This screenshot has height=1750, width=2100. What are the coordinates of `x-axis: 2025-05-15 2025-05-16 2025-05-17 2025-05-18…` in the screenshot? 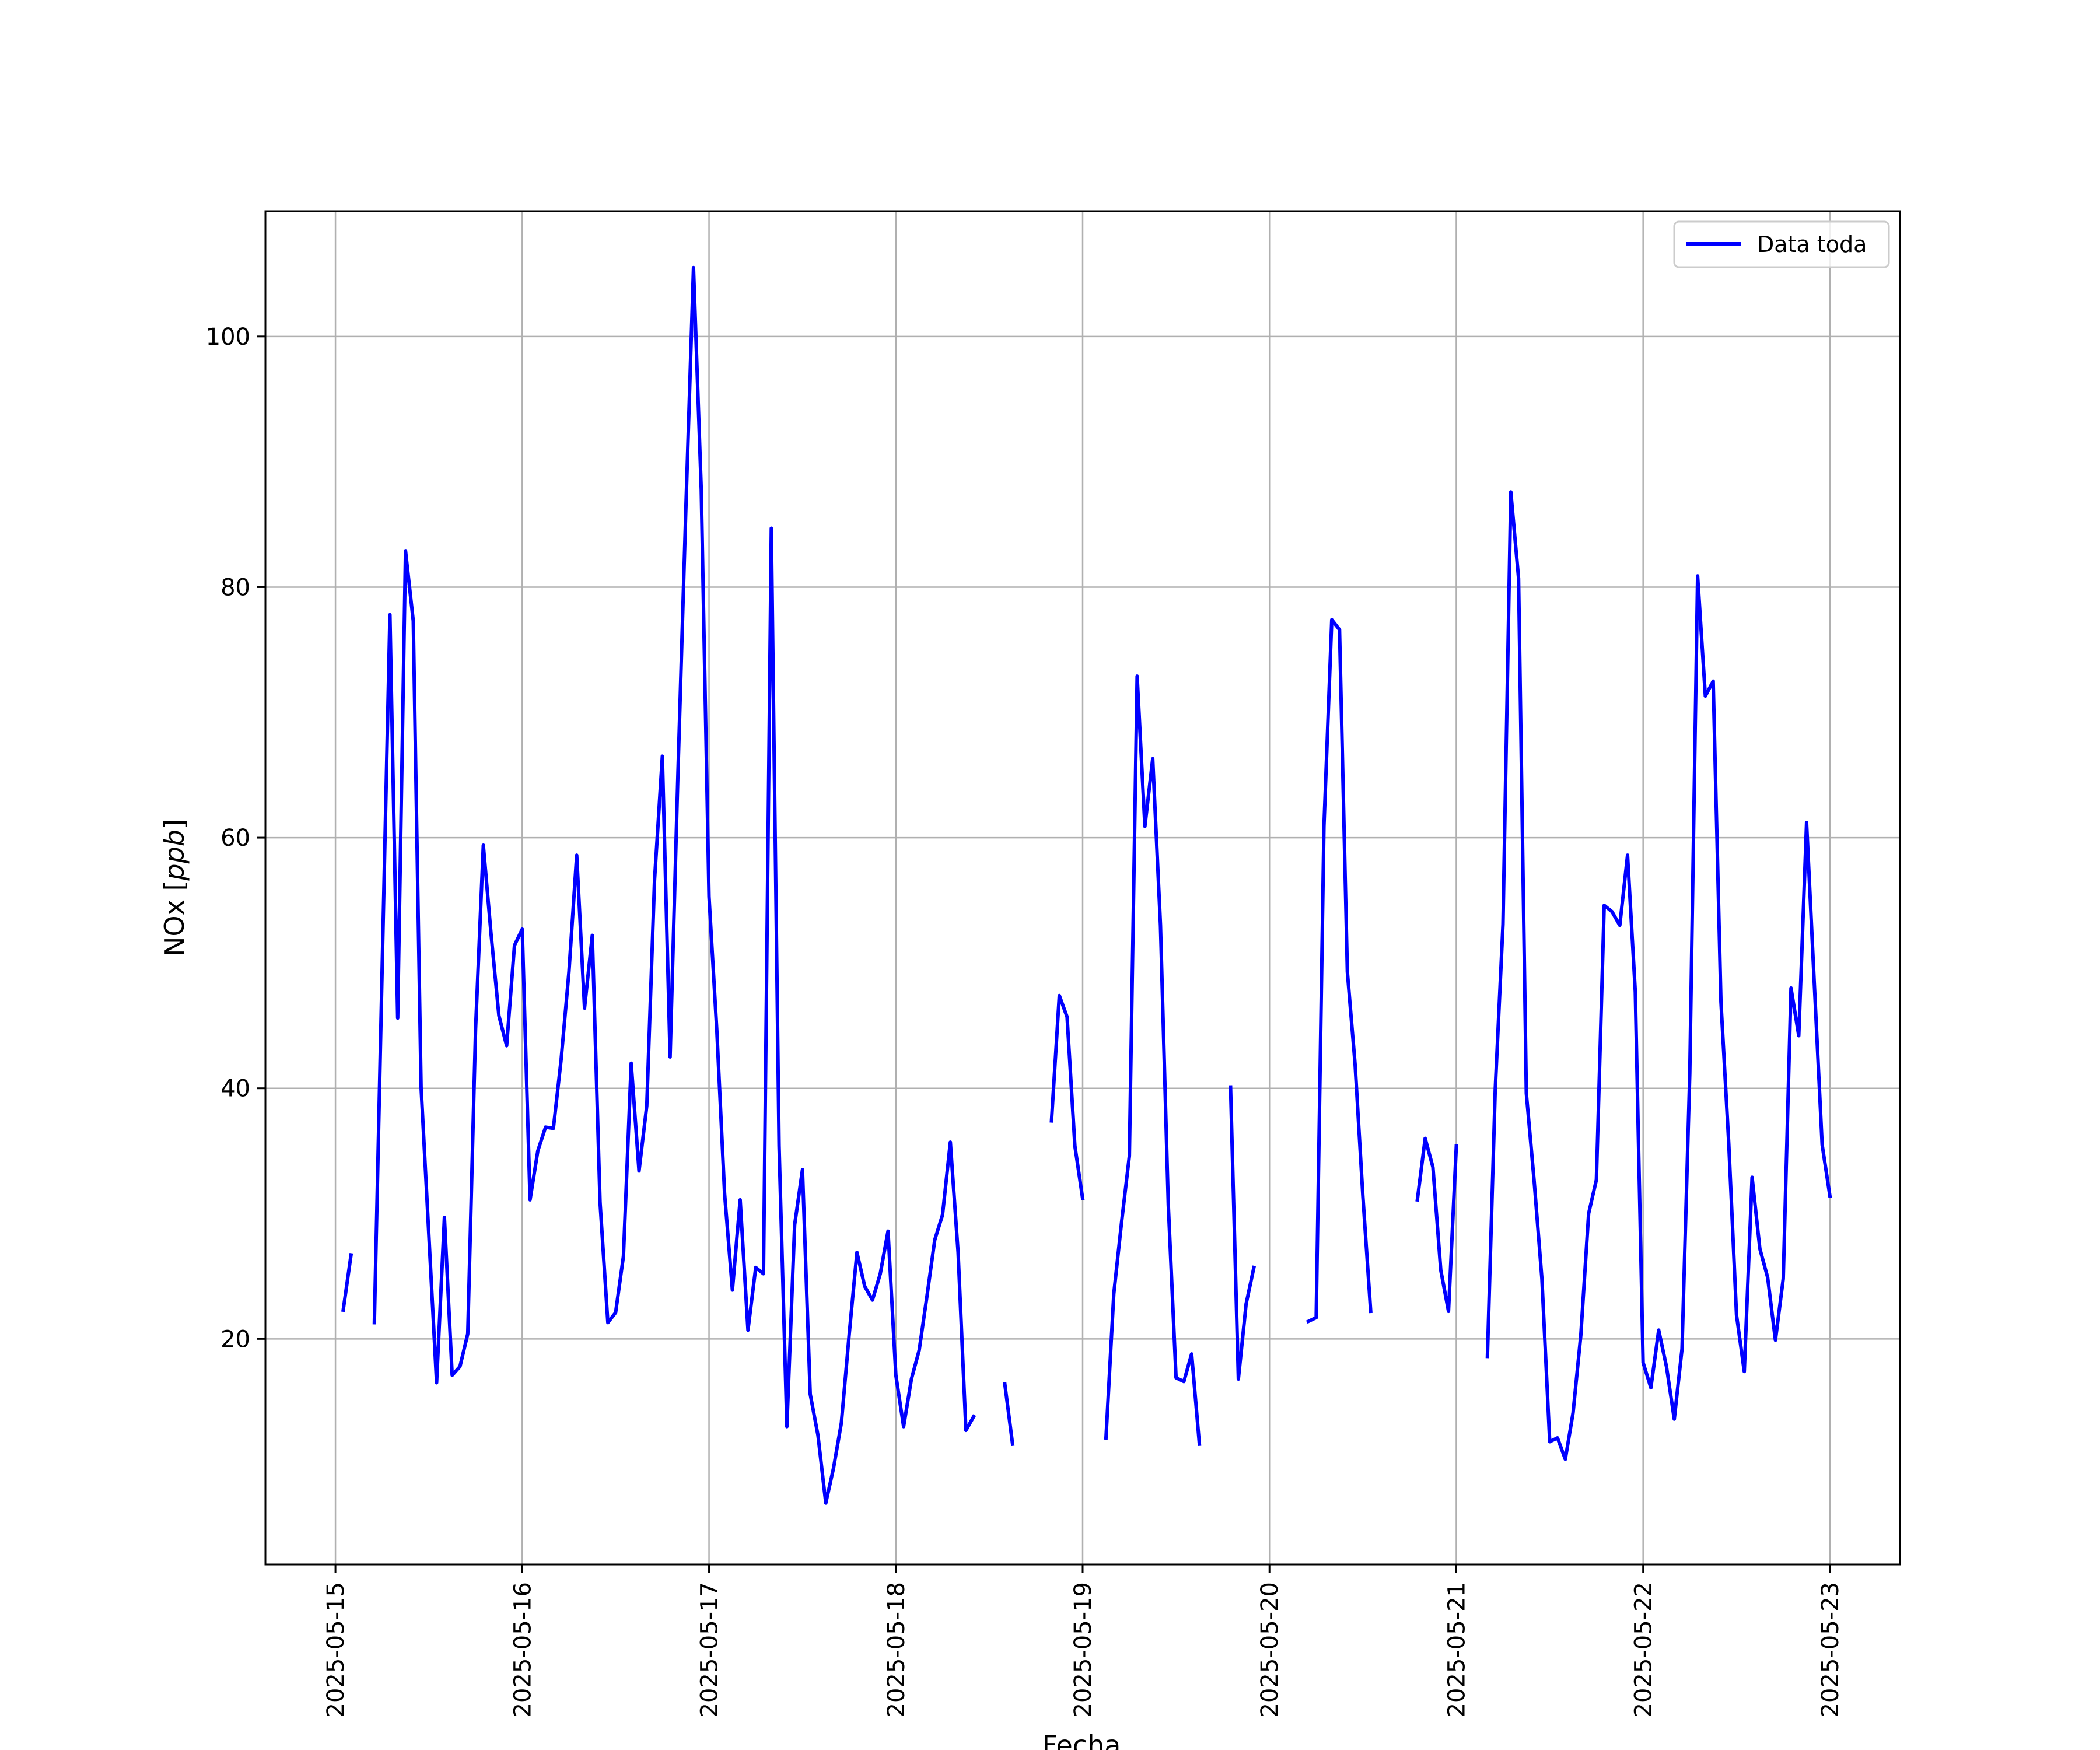 It's located at (1083, 1640).